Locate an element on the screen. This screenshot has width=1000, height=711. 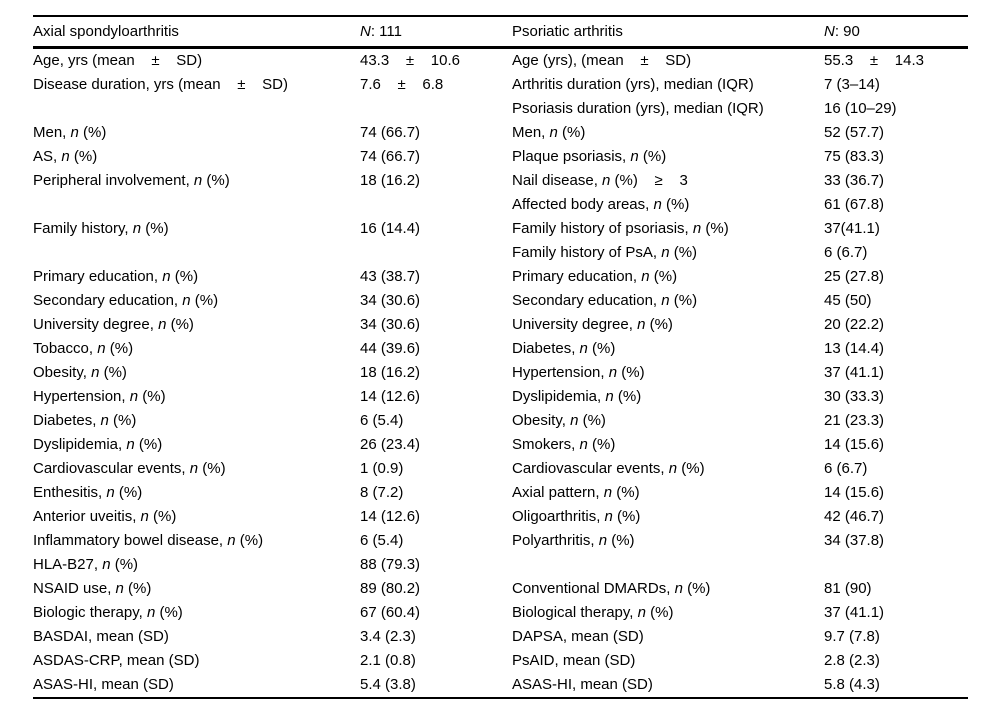
row-value-left: 88 (79.3) is located at coordinates (390, 564).